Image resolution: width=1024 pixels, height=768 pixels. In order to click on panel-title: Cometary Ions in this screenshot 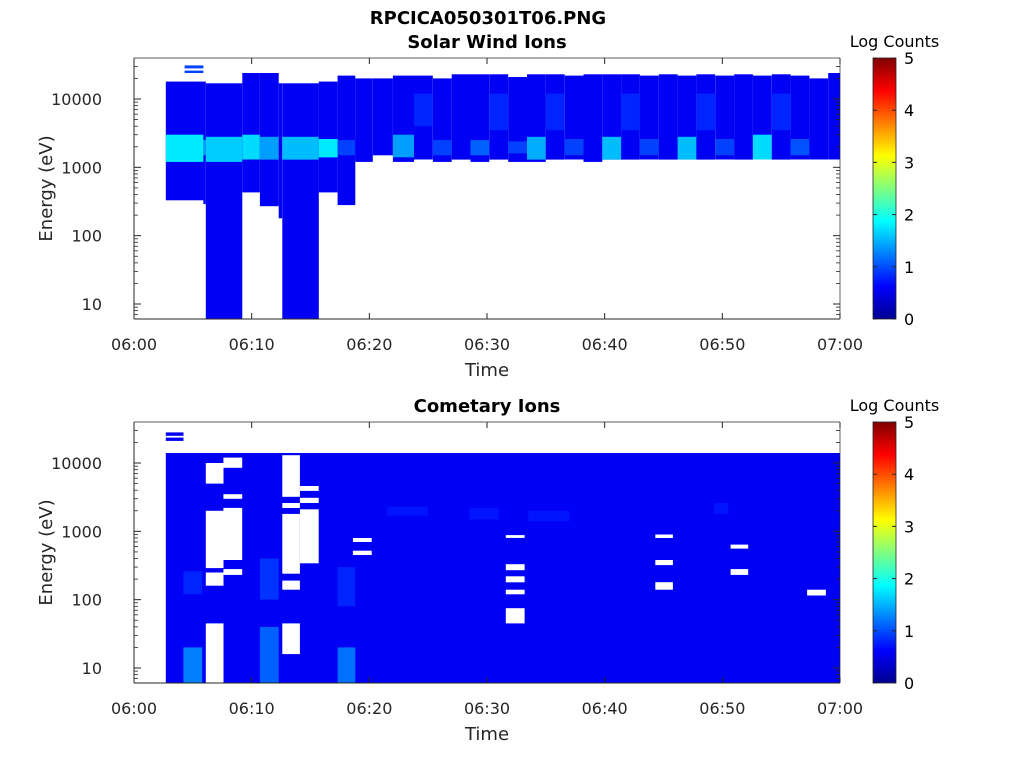, I will do `click(487, 406)`.